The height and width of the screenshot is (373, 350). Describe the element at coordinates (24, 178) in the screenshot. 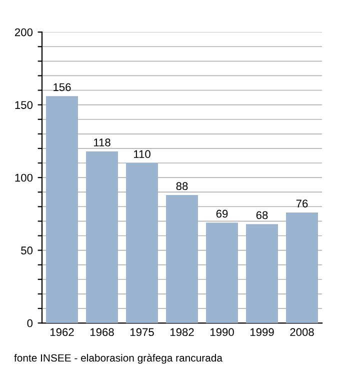

I see `y-tick-label: 100` at that location.